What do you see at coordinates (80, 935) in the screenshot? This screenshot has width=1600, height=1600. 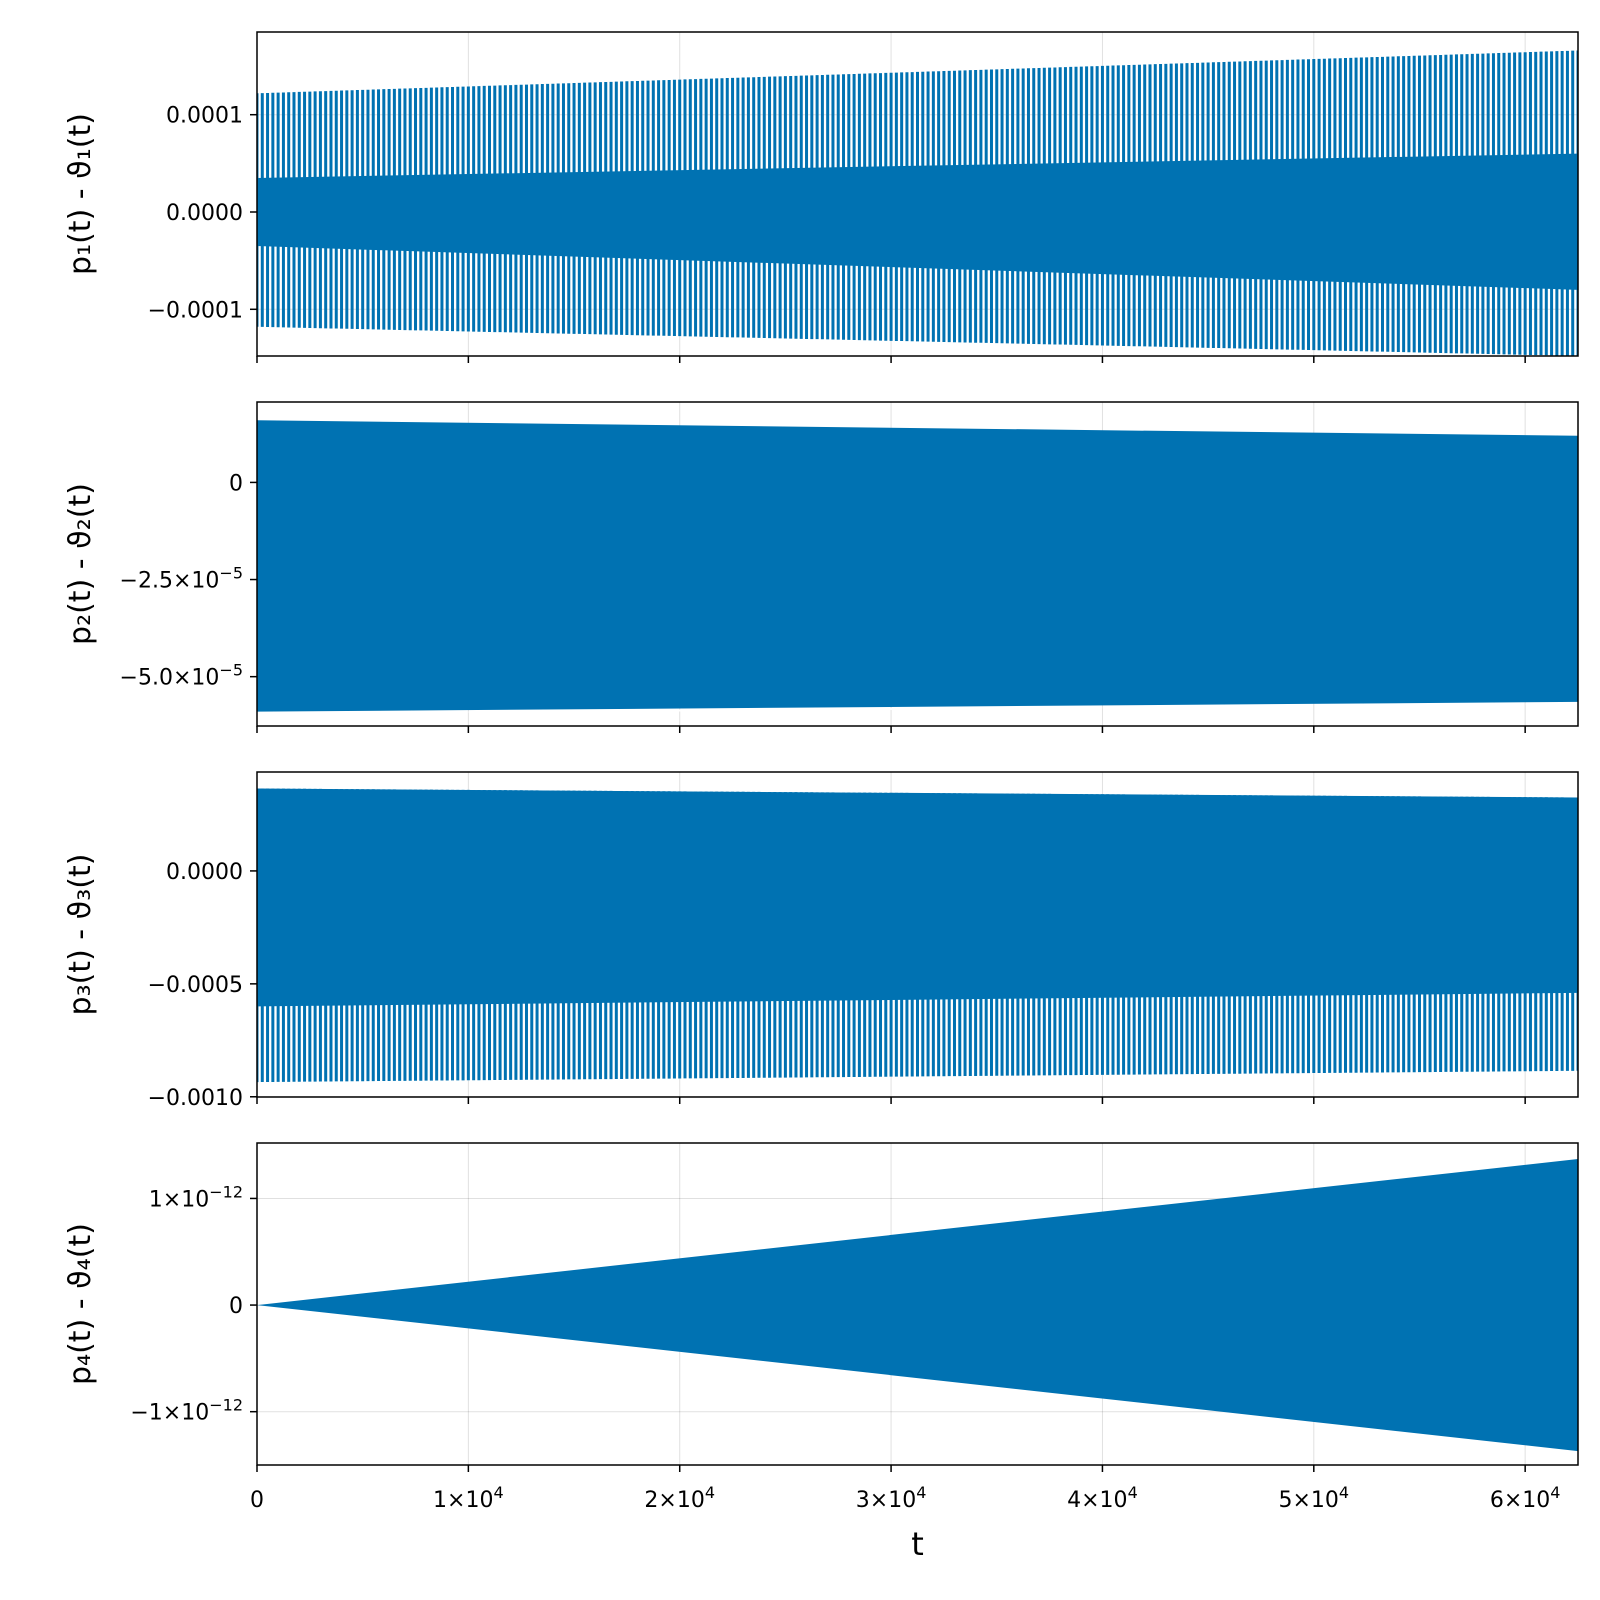 I see `y-axis-label: p₃(t) - ϑ₃(t)` at bounding box center [80, 935].